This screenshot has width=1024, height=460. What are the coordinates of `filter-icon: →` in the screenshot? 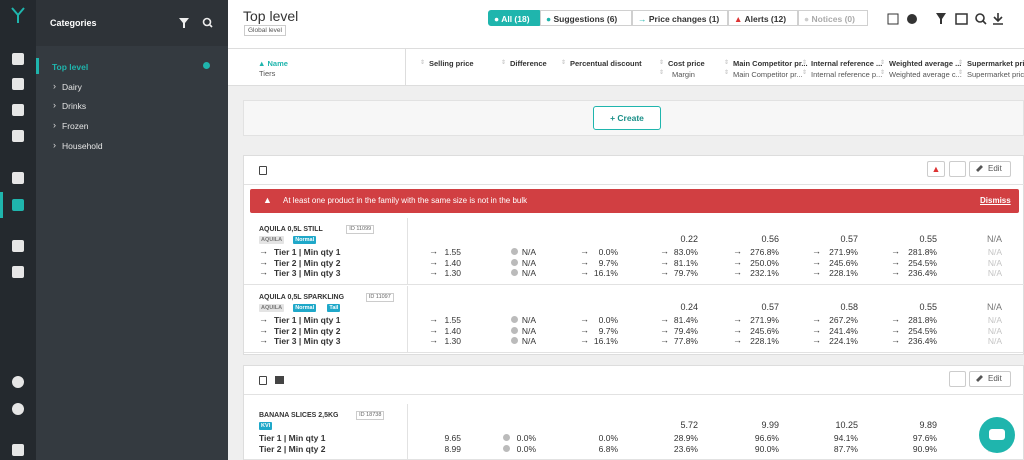 It's located at (643, 19).